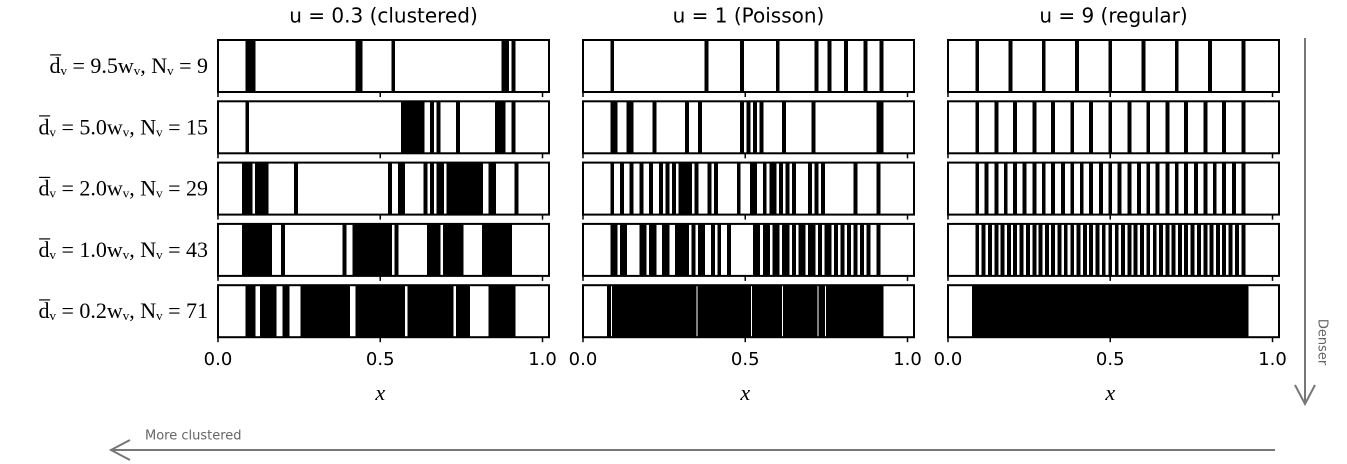  I want to click on column-title: u = 9 (regular), so click(1113, 16).